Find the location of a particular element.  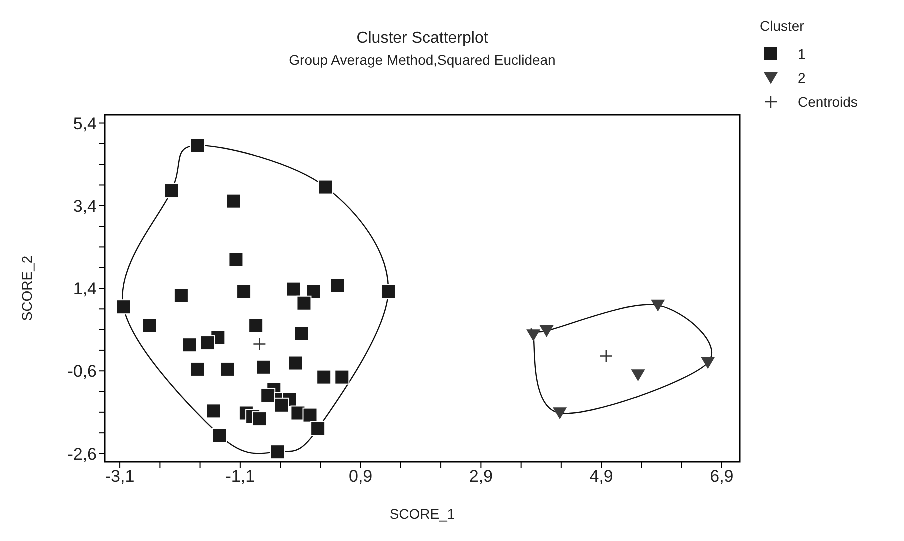

x-tick-label: -3,1 is located at coordinates (120, 476).